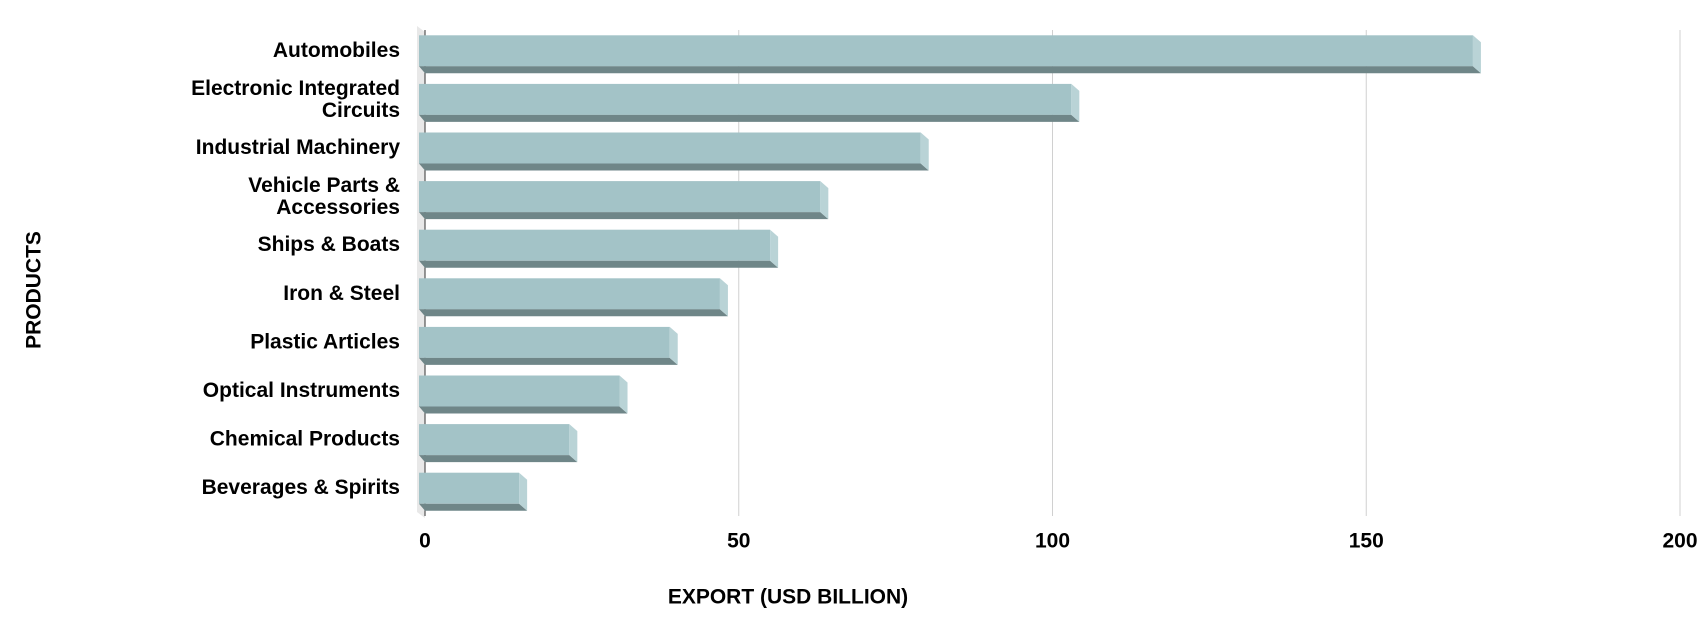 This screenshot has width=1704, height=637. I want to click on x-tick-label: 200, so click(1679, 541).